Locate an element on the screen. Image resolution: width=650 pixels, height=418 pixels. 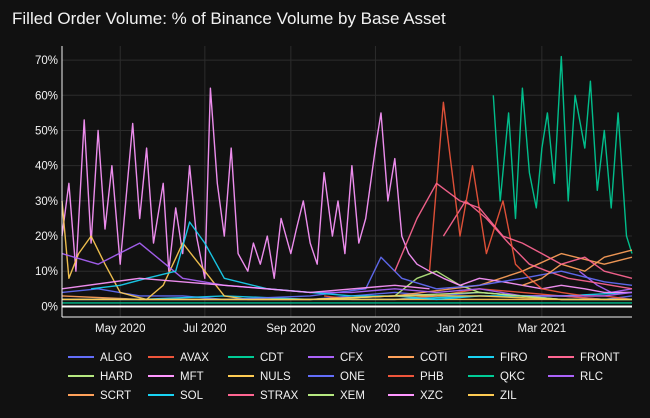
legend-item-phb: PHB is located at coordinates (416, 377).